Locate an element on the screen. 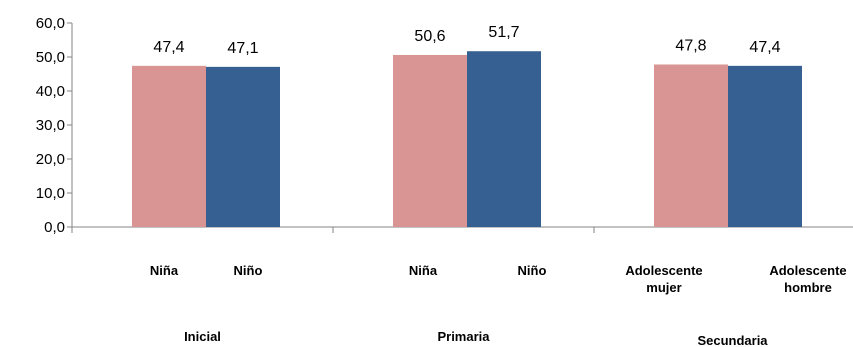 The image size is (853, 347). y-tick-label: 50,0 is located at coordinates (50, 57).